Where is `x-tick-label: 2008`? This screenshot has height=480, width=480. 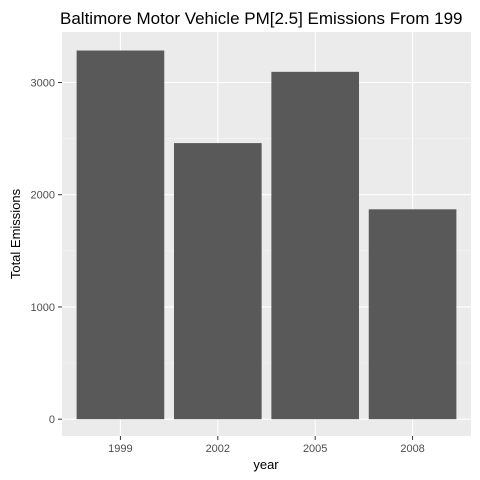 x-tick-label: 2008 is located at coordinates (412, 449).